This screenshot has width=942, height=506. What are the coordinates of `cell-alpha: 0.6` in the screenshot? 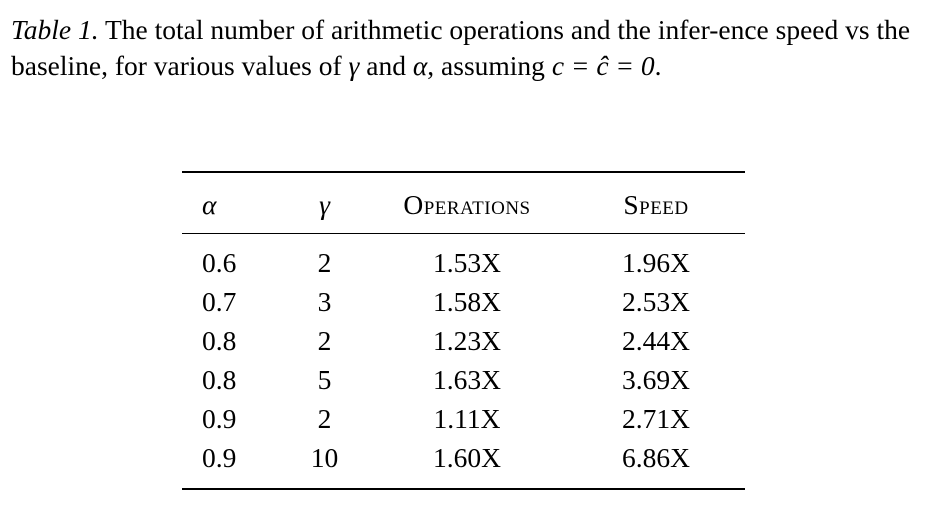 It's located at (219, 262).